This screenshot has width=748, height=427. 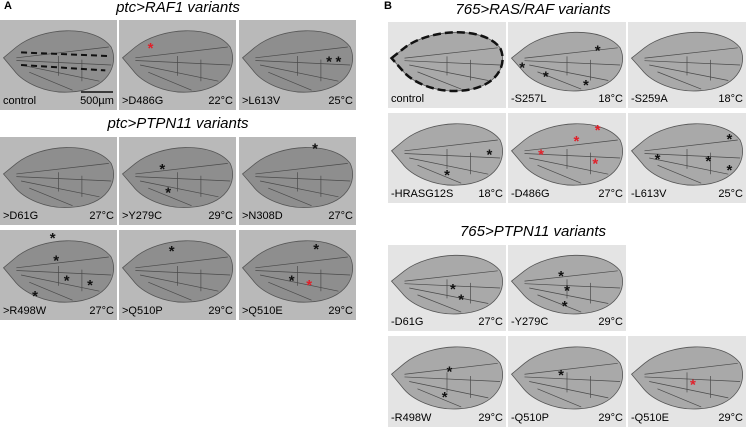 What do you see at coordinates (407, 99) in the screenshot?
I see `genotype-label: control` at bounding box center [407, 99].